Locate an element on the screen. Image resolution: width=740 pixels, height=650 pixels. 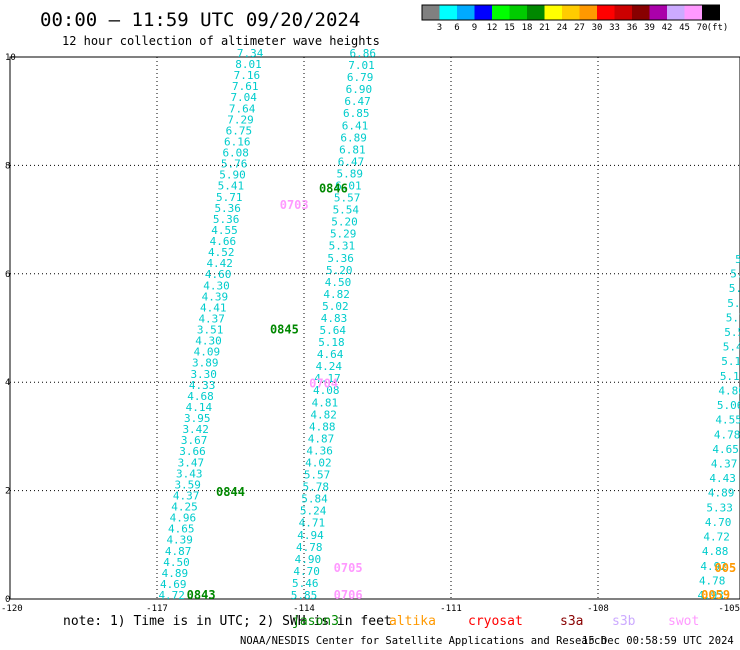
wave-height-point: 8.01 is located at coordinates (248, 64).